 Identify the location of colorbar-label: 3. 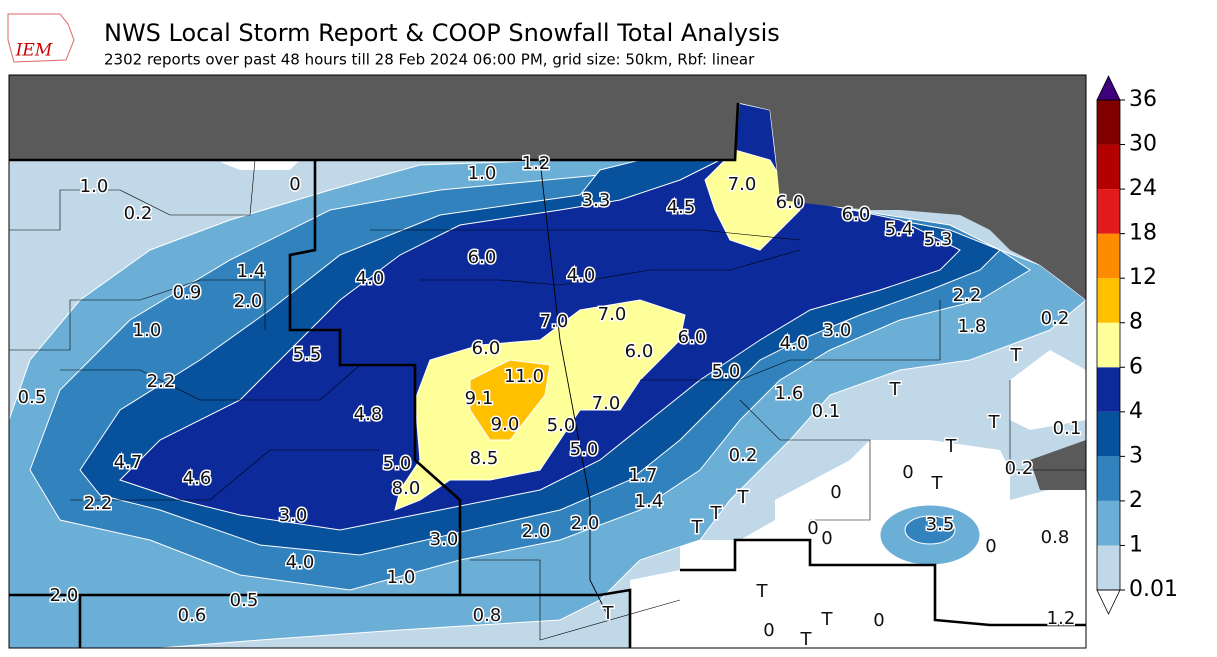
(1136, 455).